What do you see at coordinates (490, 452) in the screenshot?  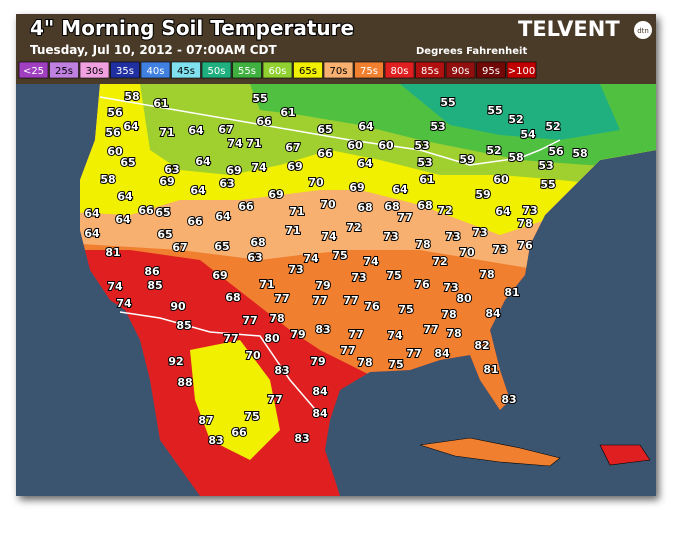 I see `cuba` at bounding box center [490, 452].